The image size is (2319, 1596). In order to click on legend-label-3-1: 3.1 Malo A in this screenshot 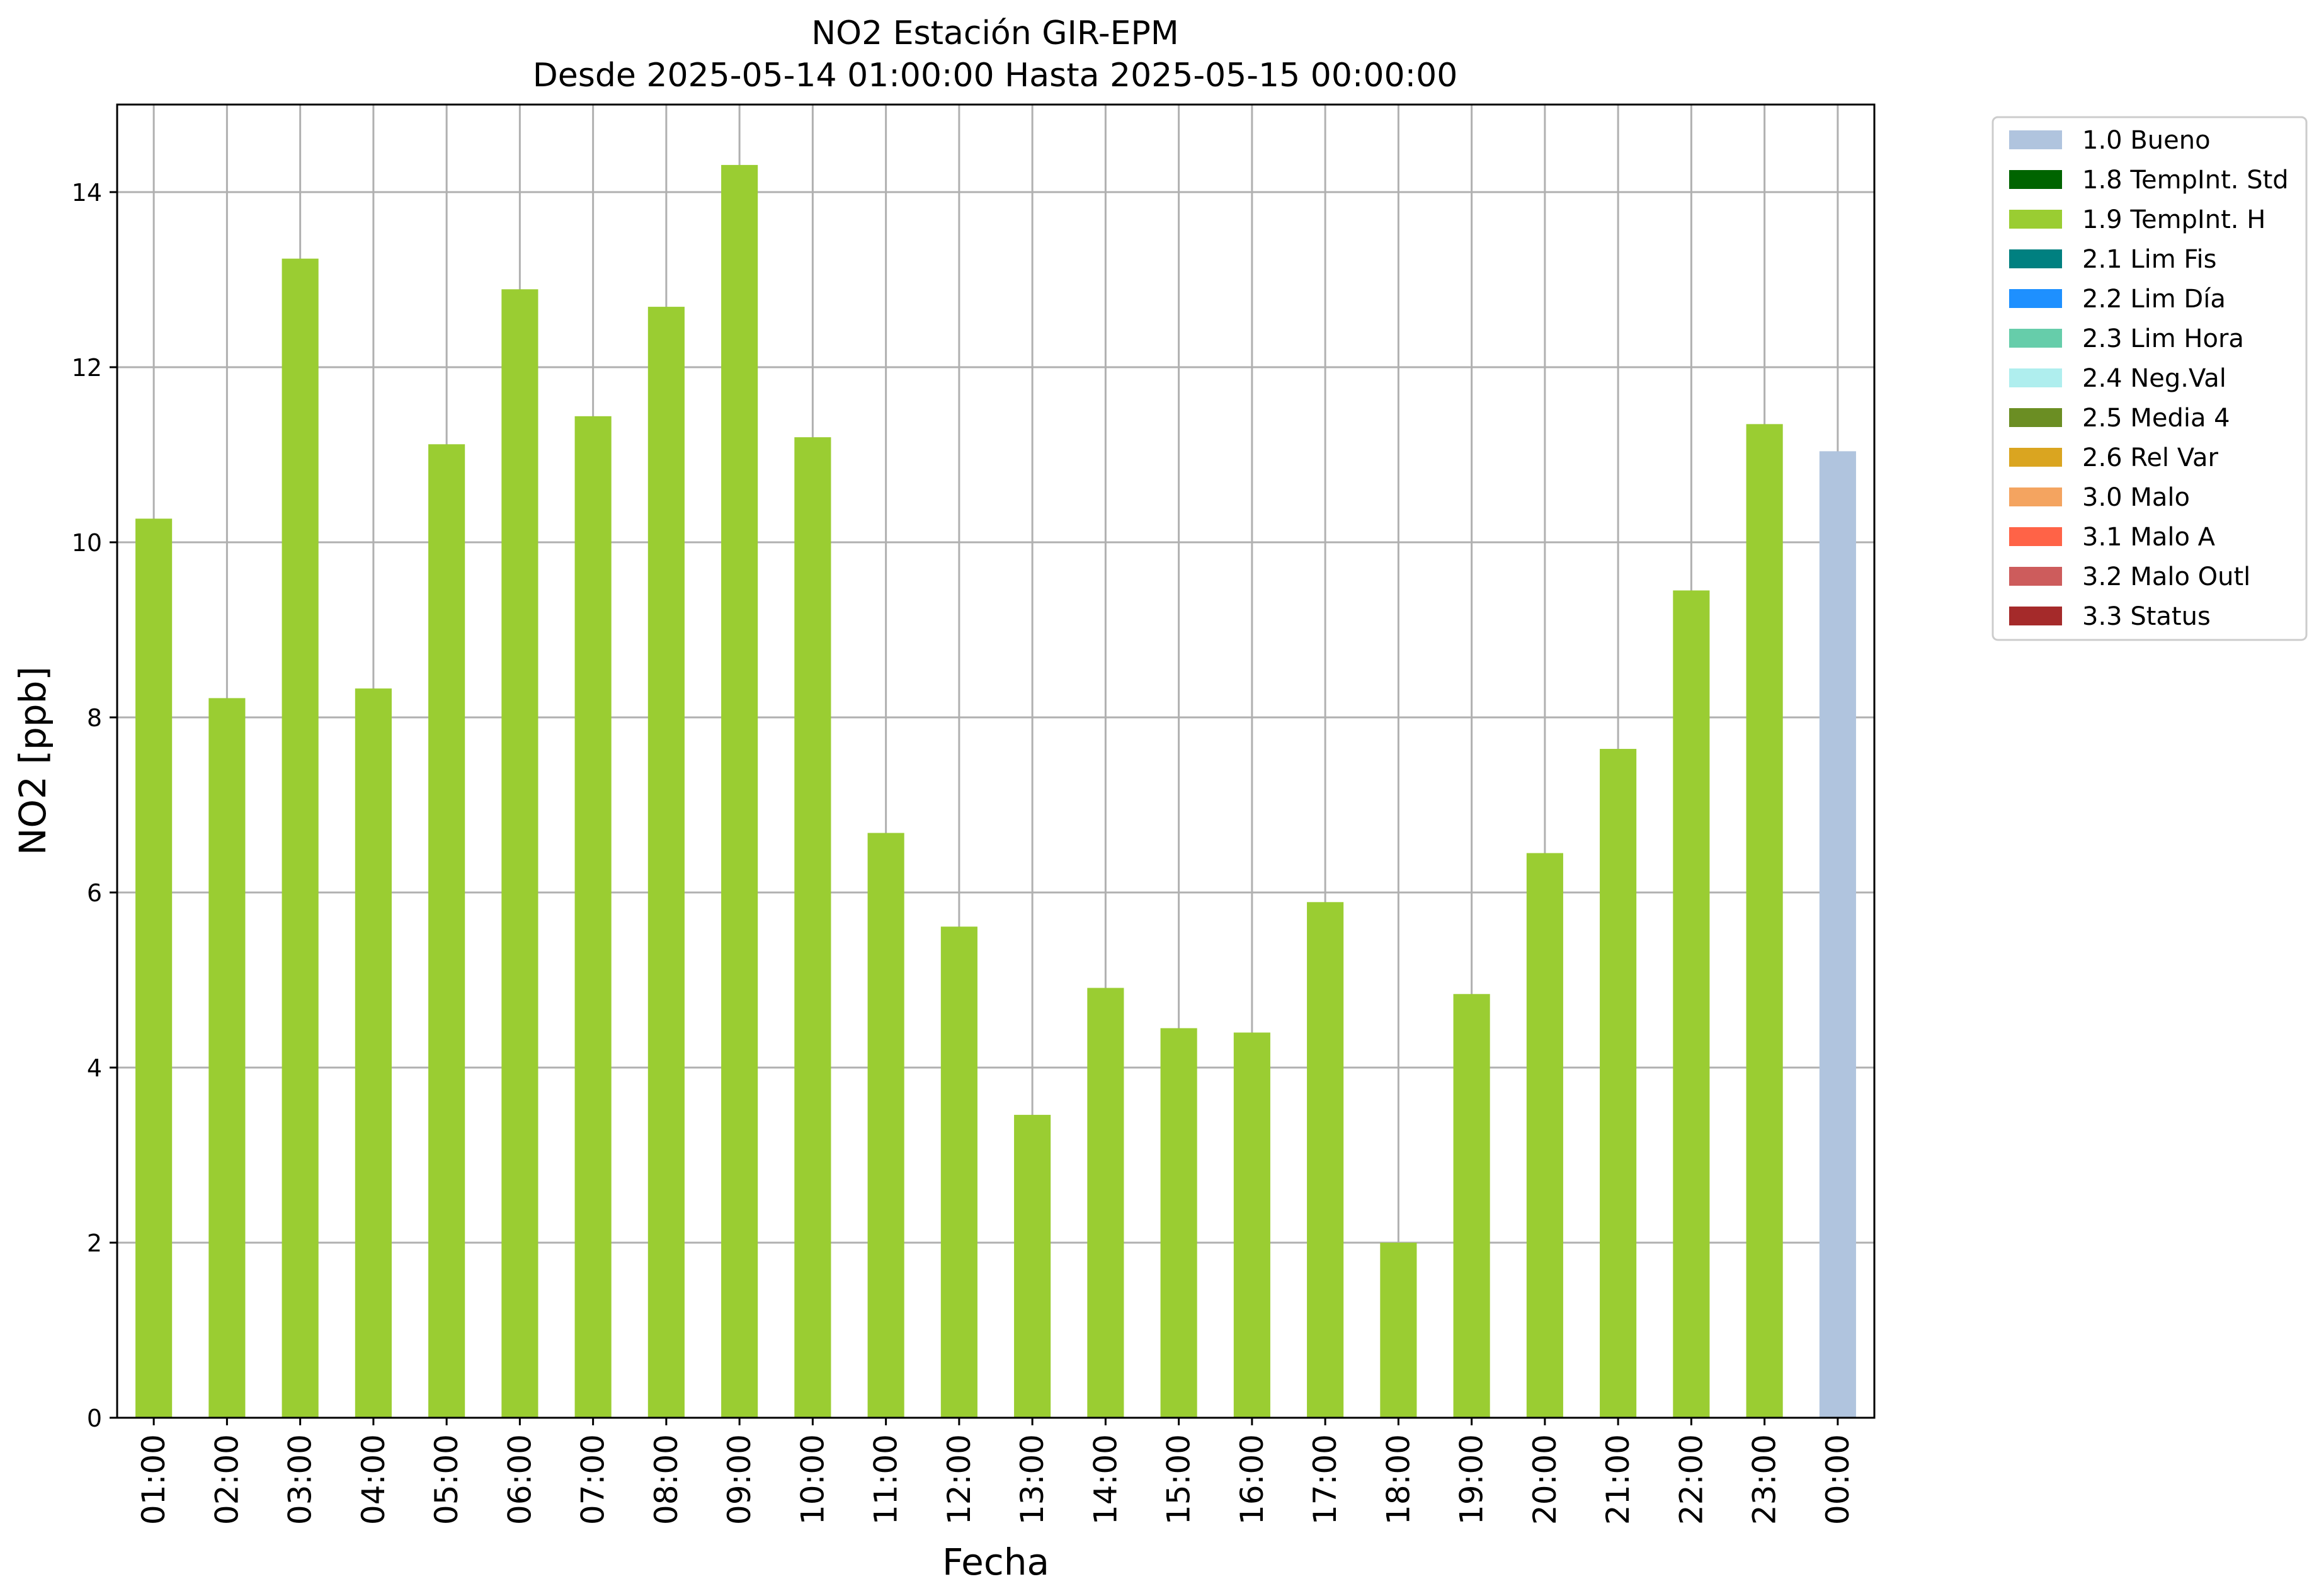, I will do `click(2149, 537)`.